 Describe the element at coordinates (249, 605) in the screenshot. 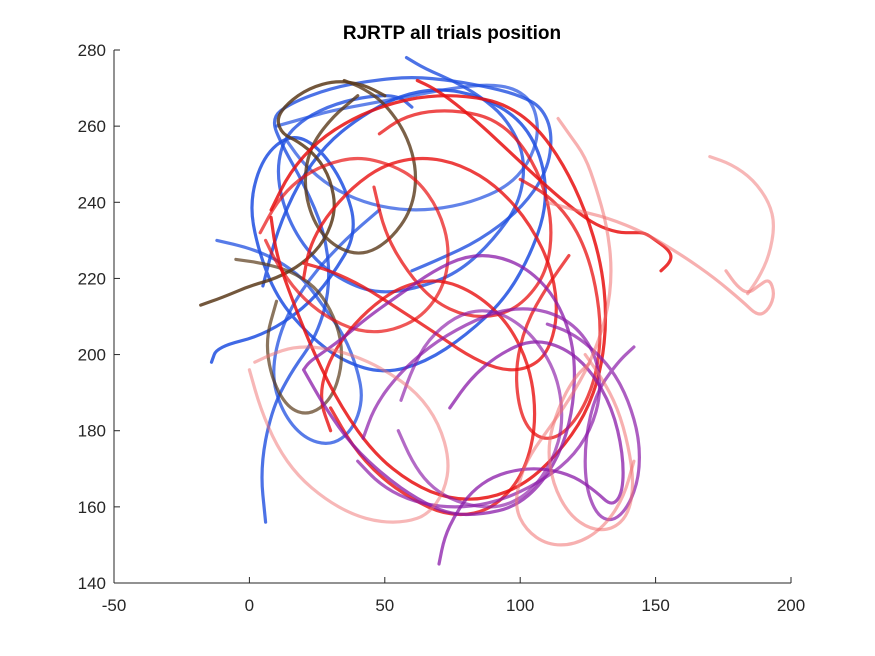

I see `x-tick-label: 0` at that location.